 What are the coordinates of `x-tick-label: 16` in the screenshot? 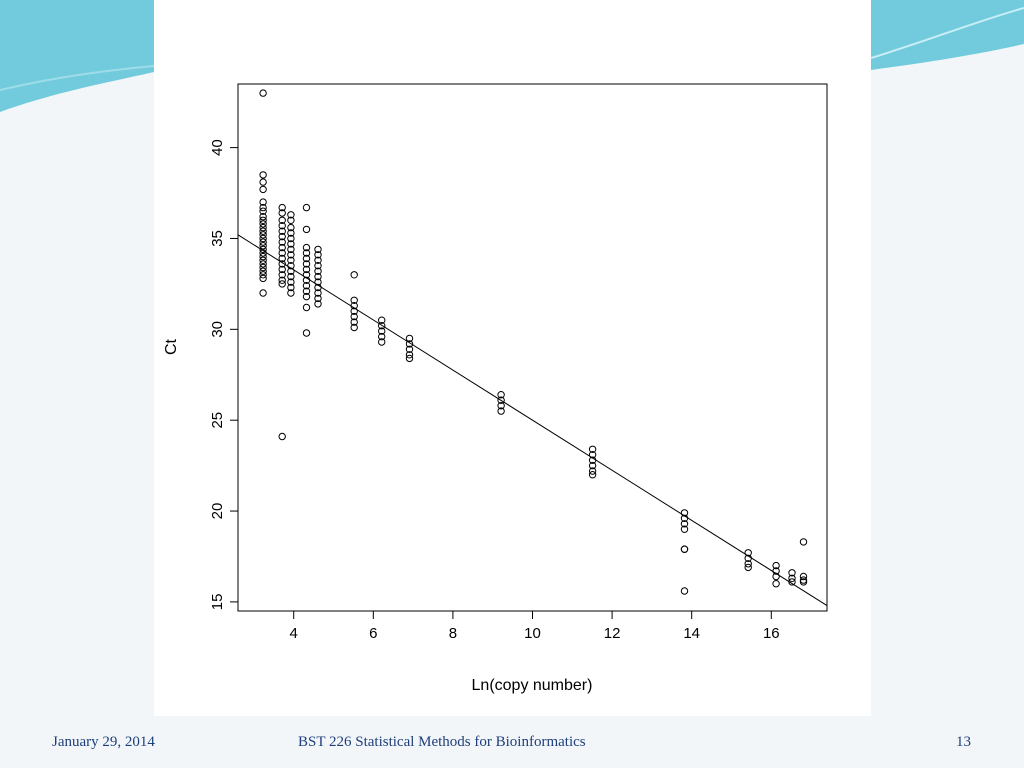 It's located at (771, 633).